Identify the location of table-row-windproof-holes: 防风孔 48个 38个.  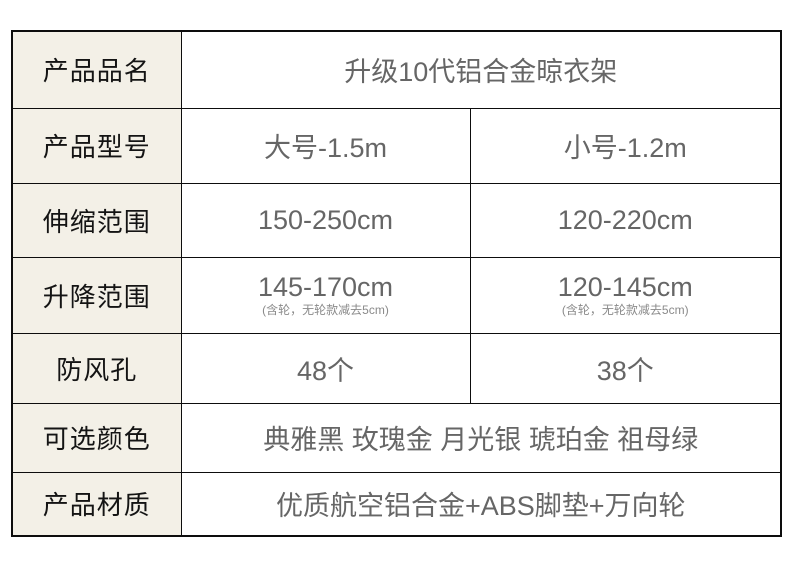
(396, 368).